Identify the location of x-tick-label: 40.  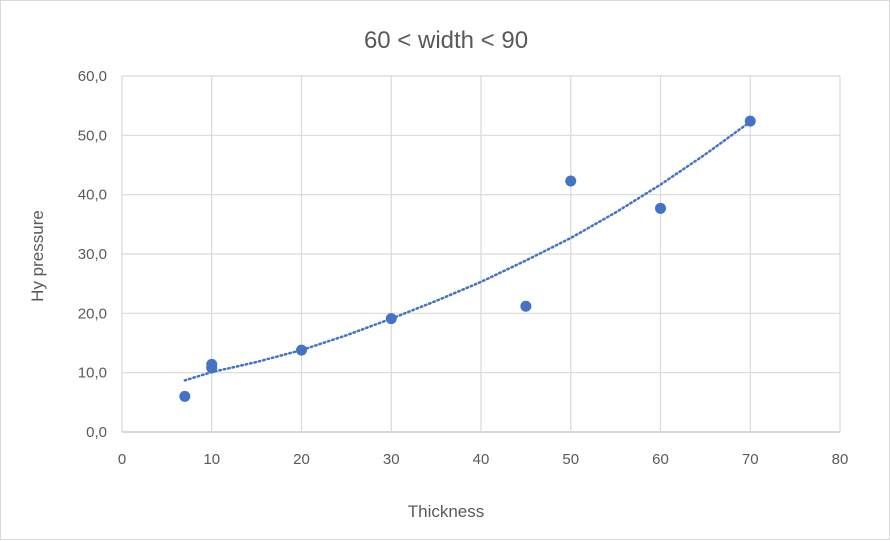
(481, 459).